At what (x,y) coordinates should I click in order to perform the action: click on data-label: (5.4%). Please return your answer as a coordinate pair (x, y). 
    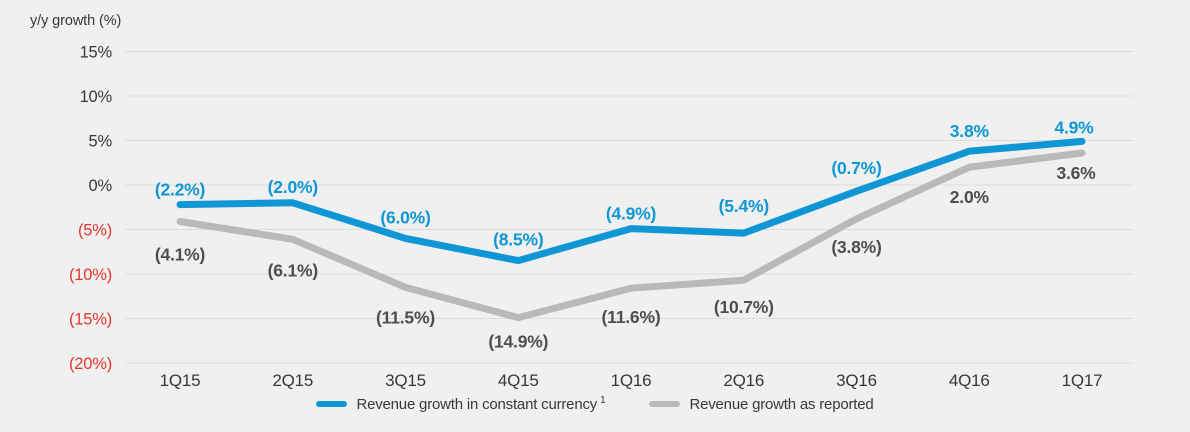
    Looking at the image, I should click on (744, 206).